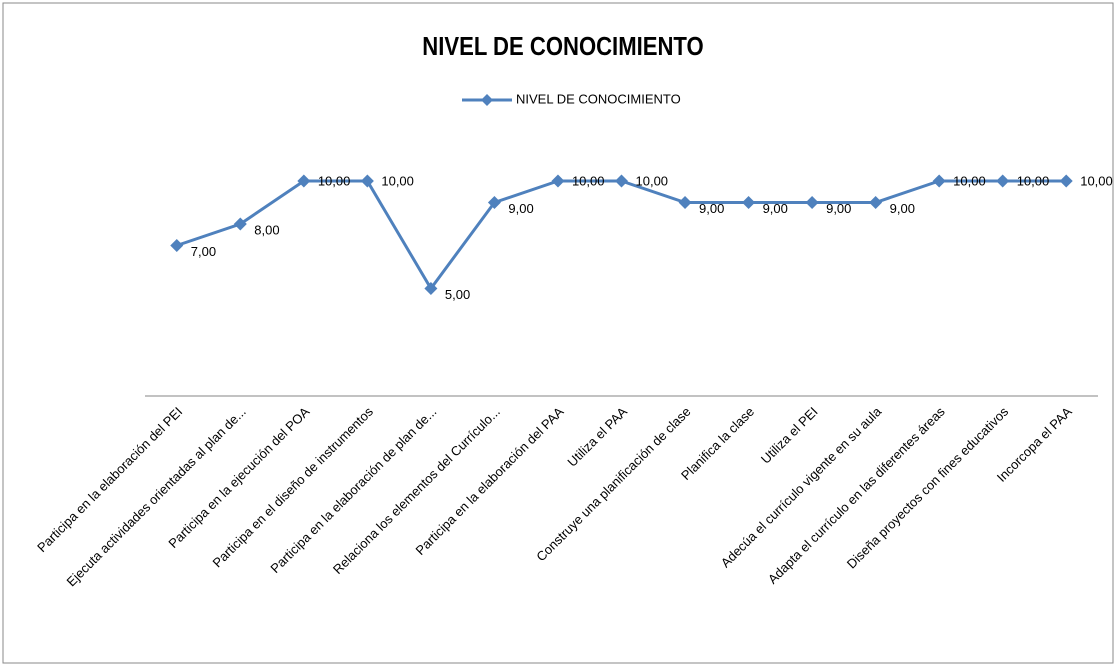  What do you see at coordinates (457, 294) in the screenshot?
I see `data-label: 5,00` at bounding box center [457, 294].